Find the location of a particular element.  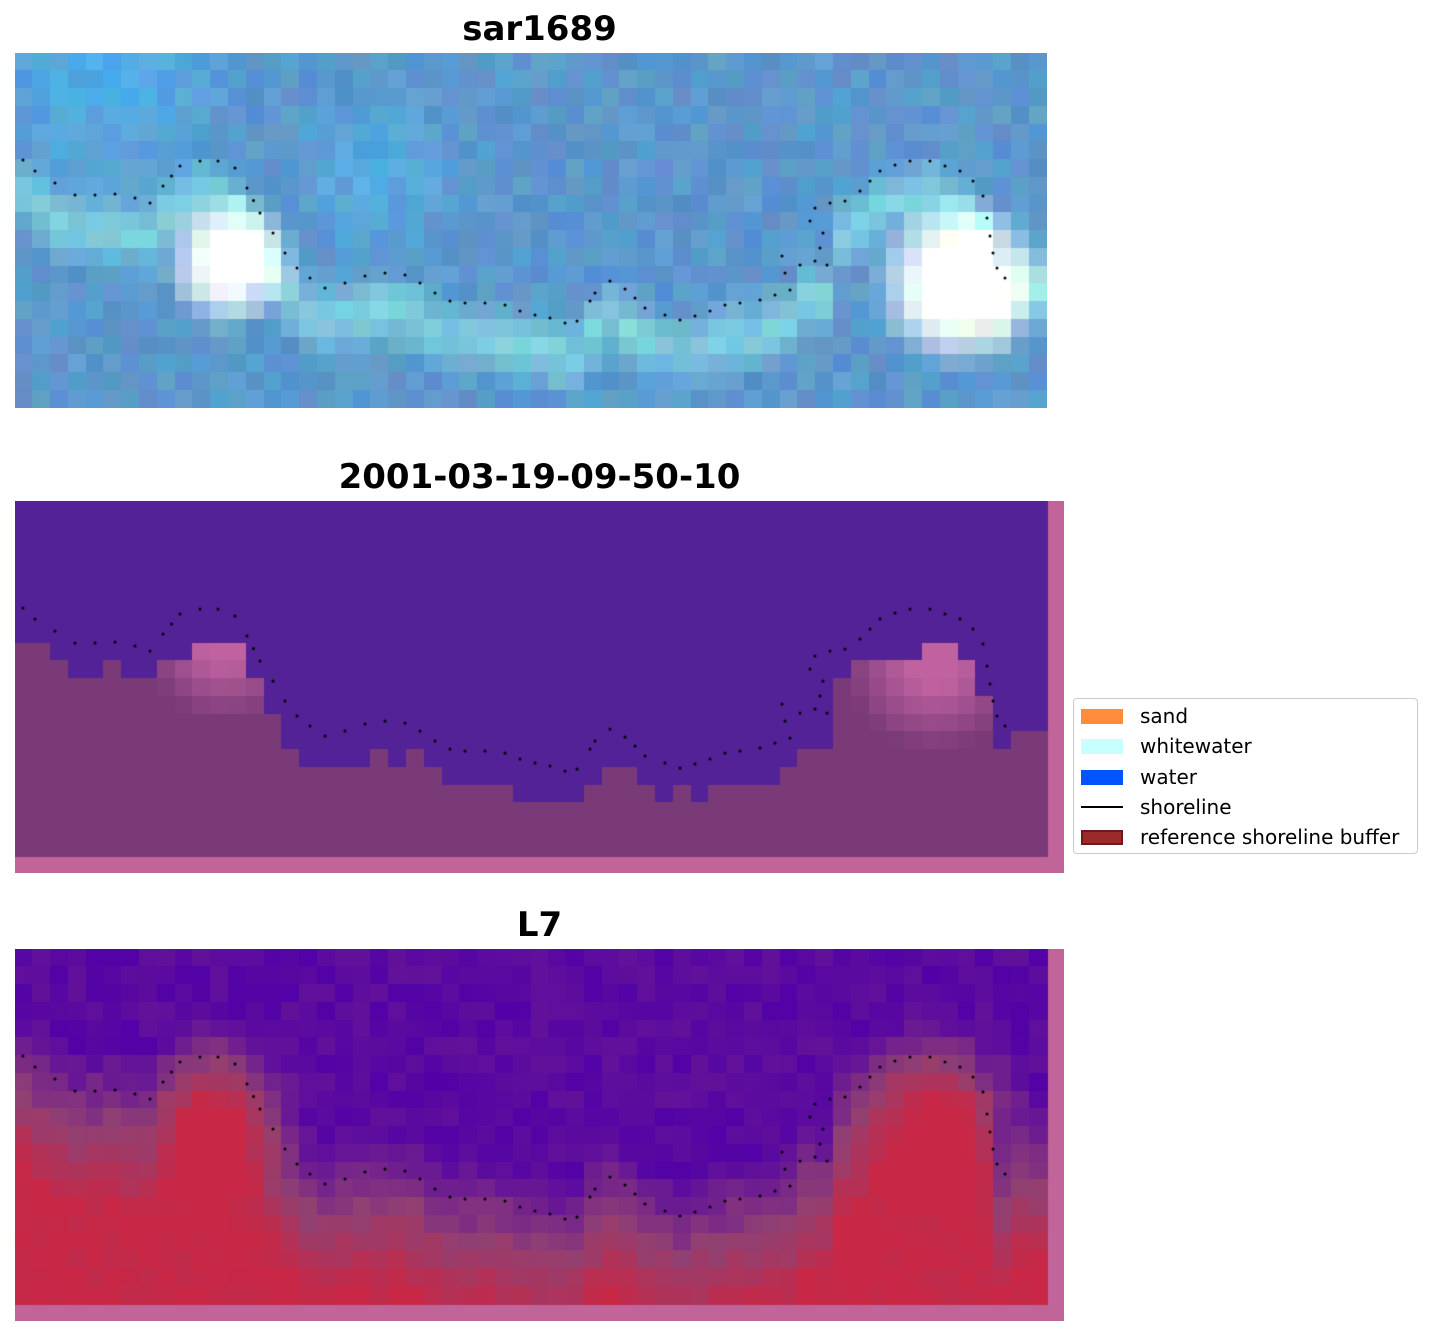

sand-swatch is located at coordinates (1102, 716).